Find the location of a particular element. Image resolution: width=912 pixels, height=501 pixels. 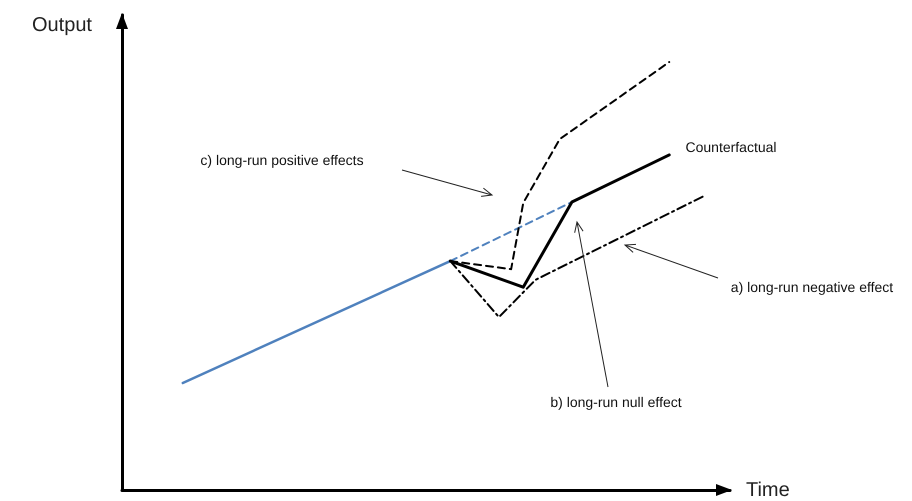

annotation: c) long-run positive effects is located at coordinates (282, 160).